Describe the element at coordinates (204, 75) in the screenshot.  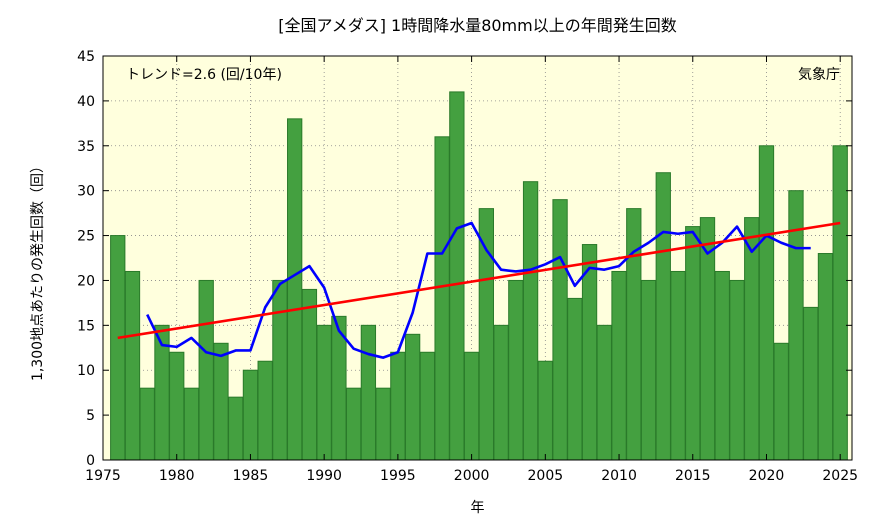
I see `trend-annotation: トレンド=2.6 (回/10年)` at that location.